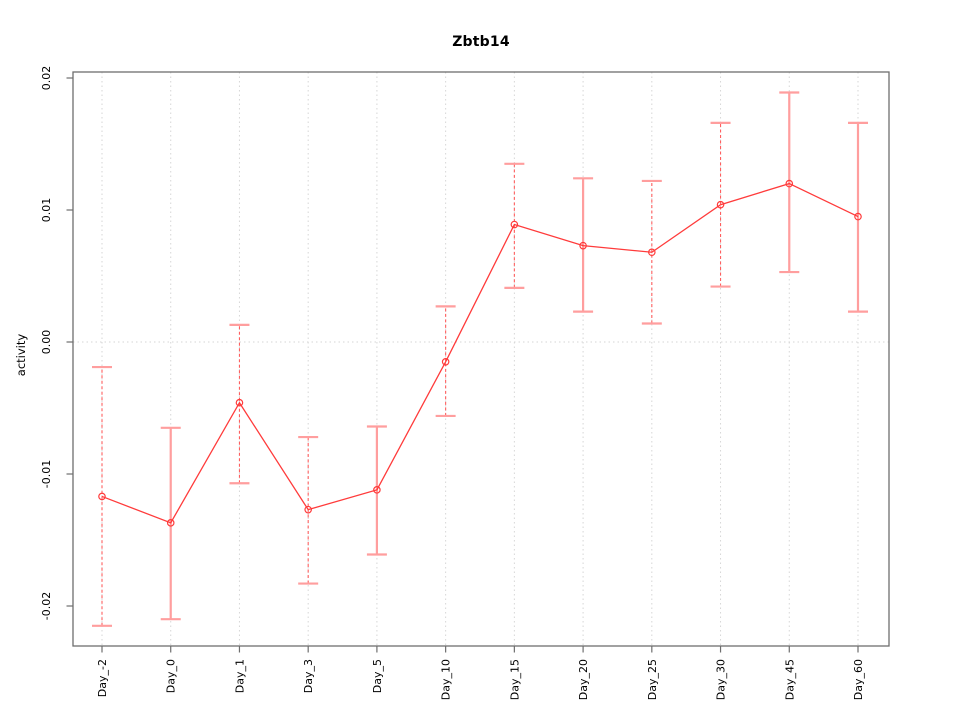 The width and height of the screenshot is (960, 720). Describe the element at coordinates (377, 676) in the screenshot. I see `x-tick-label: Day_5` at that location.